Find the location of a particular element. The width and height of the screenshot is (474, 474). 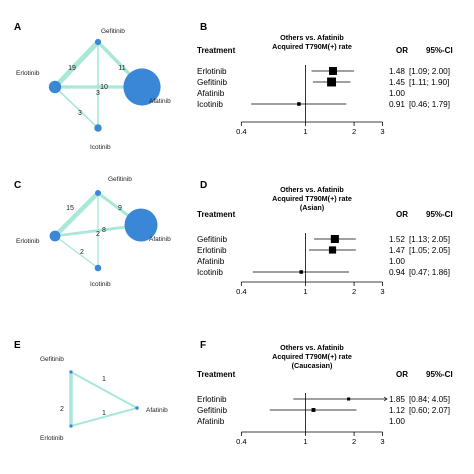

edge-count-label: 9 is located at coordinates (120, 208).